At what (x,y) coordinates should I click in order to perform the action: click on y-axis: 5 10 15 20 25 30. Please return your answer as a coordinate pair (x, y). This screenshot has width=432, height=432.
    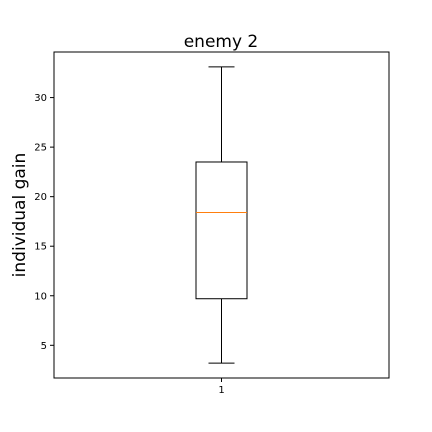
    Looking at the image, I should click on (44, 222).